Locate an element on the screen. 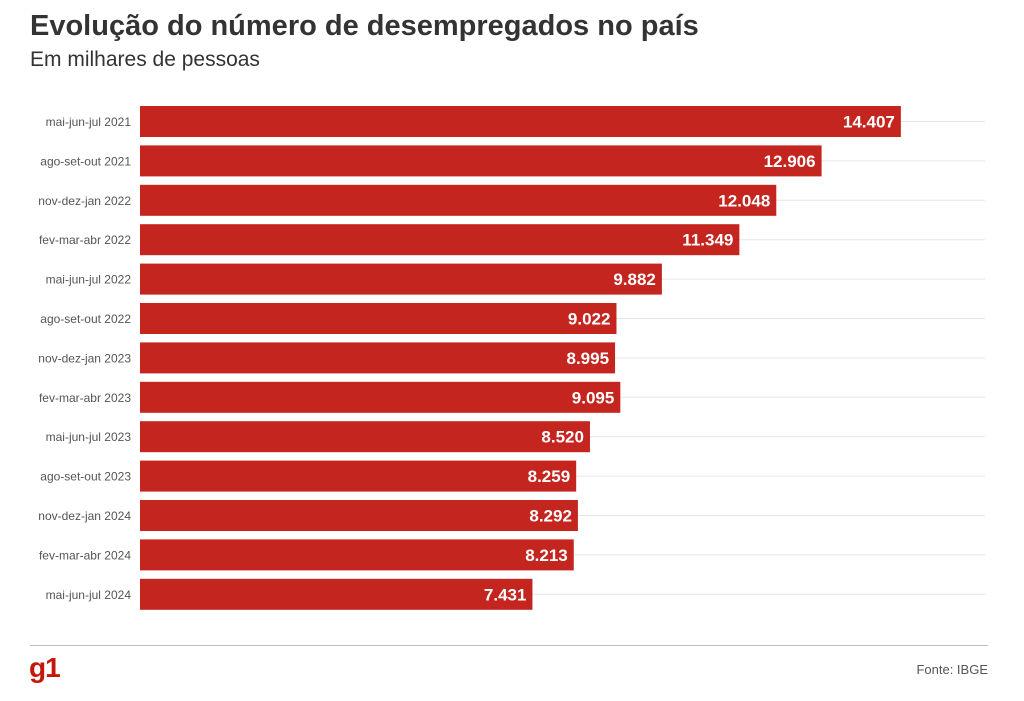  category-label: ago-set-out 2023 is located at coordinates (85, 477).